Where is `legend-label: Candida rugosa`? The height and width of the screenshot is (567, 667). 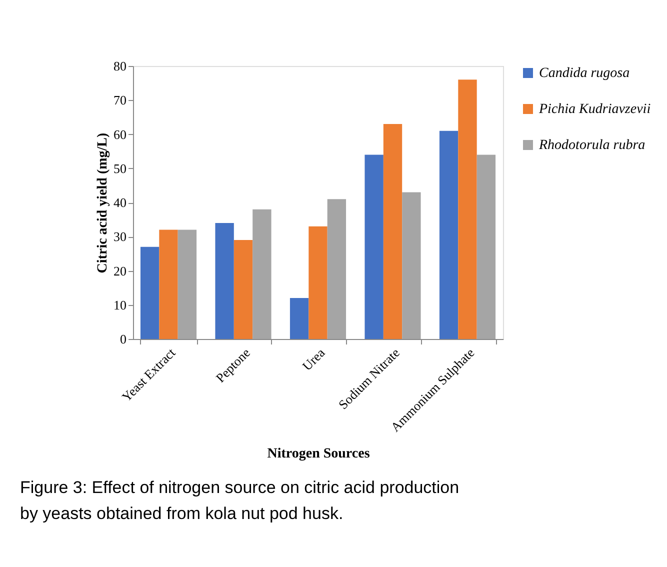 legend-label: Candida rugosa is located at coordinates (584, 73).